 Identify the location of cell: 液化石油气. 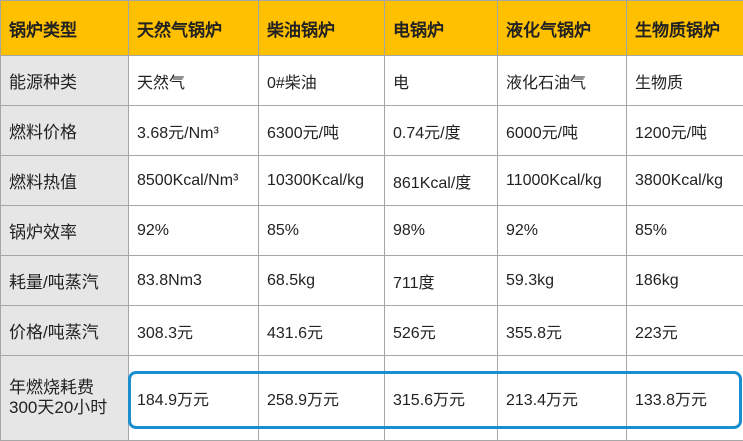
(562, 80).